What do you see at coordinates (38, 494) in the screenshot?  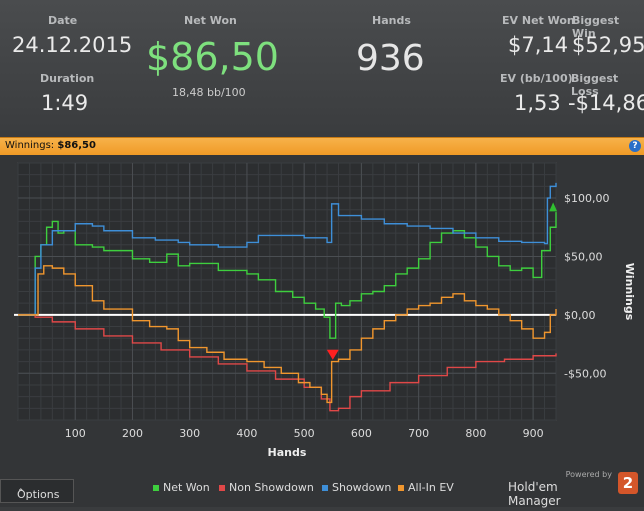 I see `options-label: Options` at bounding box center [38, 494].